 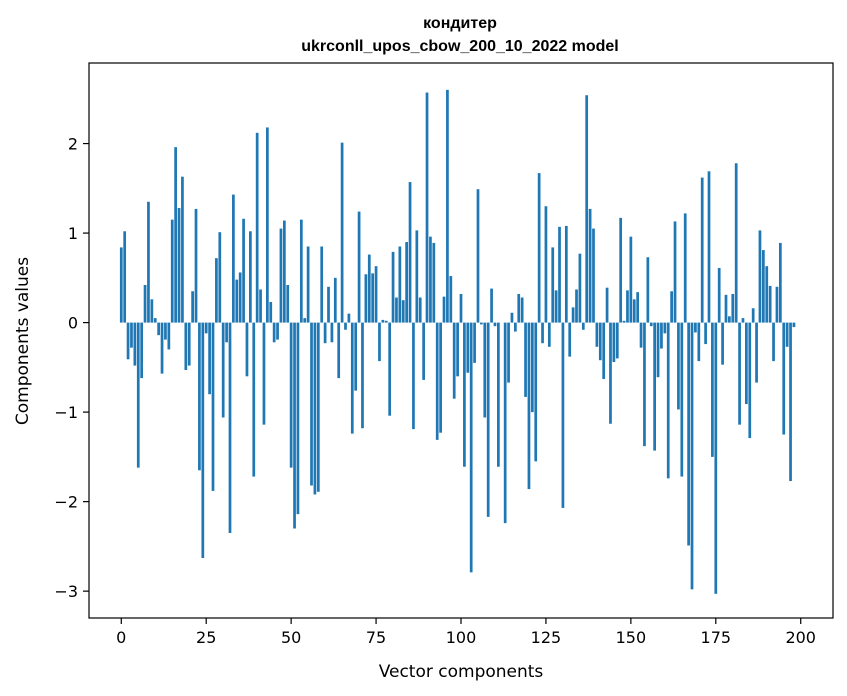 What do you see at coordinates (461, 672) in the screenshot?
I see `x-axis-label: Vector components` at bounding box center [461, 672].